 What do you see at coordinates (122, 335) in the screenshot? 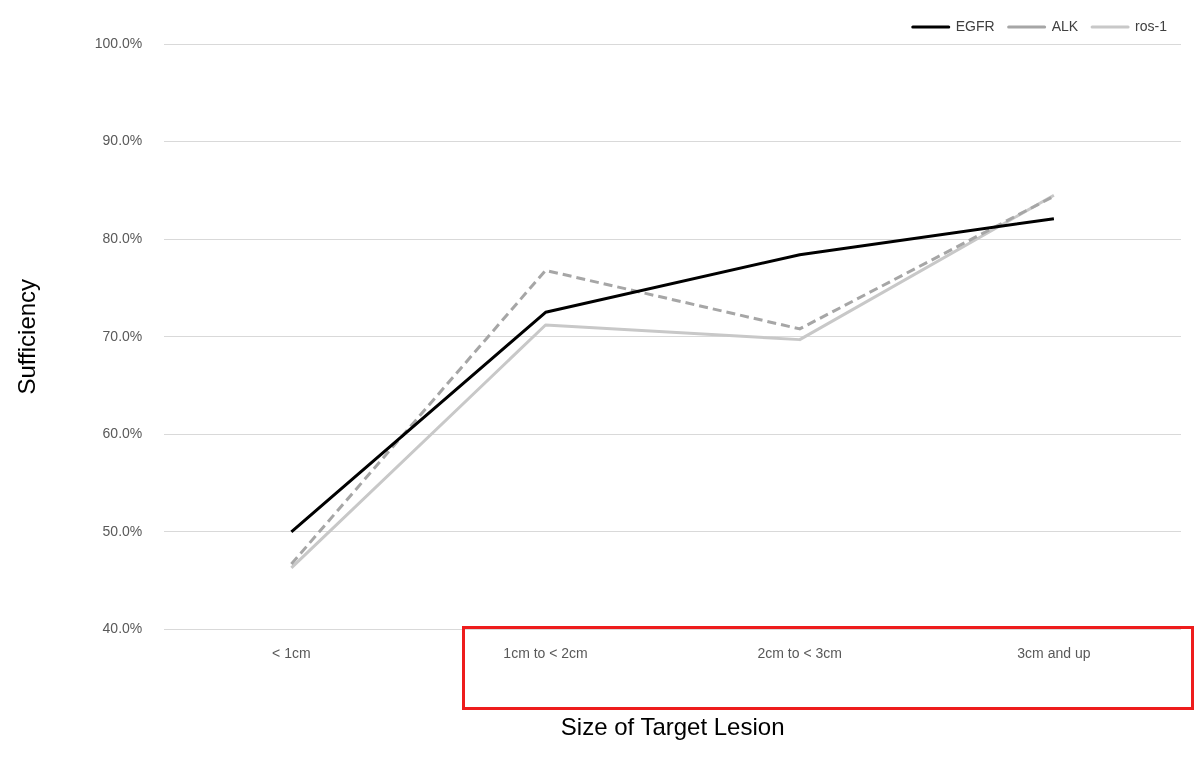
I see `y-tick-label: 70.0%` at bounding box center [122, 335].